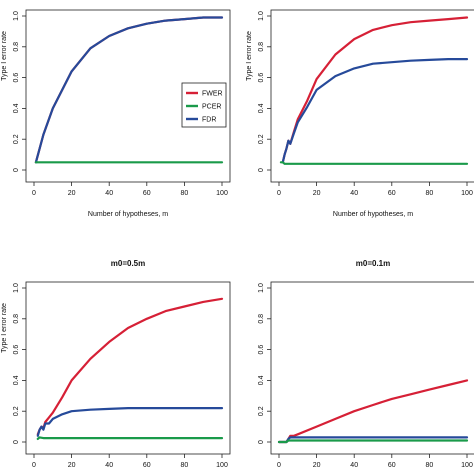  I want to click on legend: FWER PCER FDR, so click(204, 105).